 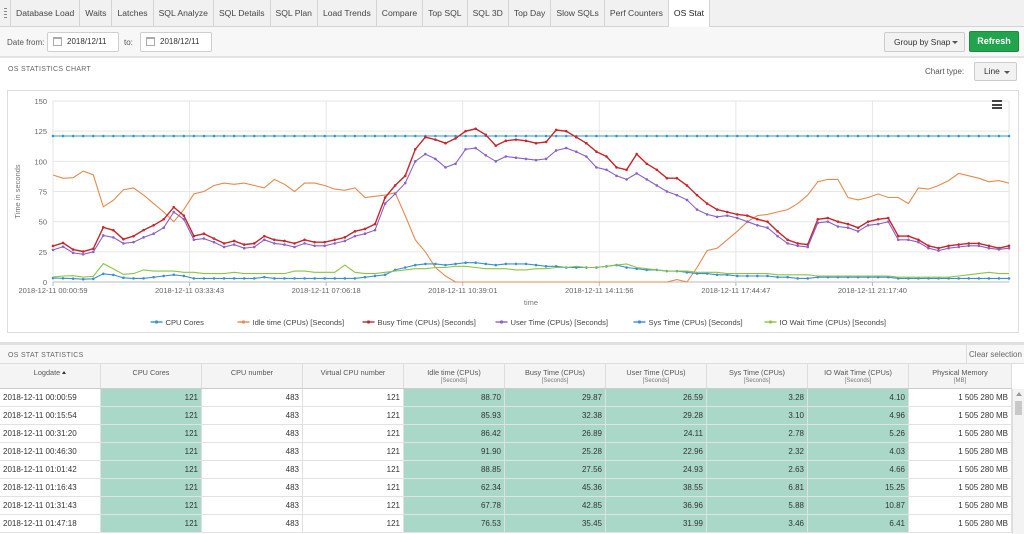 What do you see at coordinates (757, 397) in the screenshot?
I see `table-cell: 3.28` at bounding box center [757, 397].